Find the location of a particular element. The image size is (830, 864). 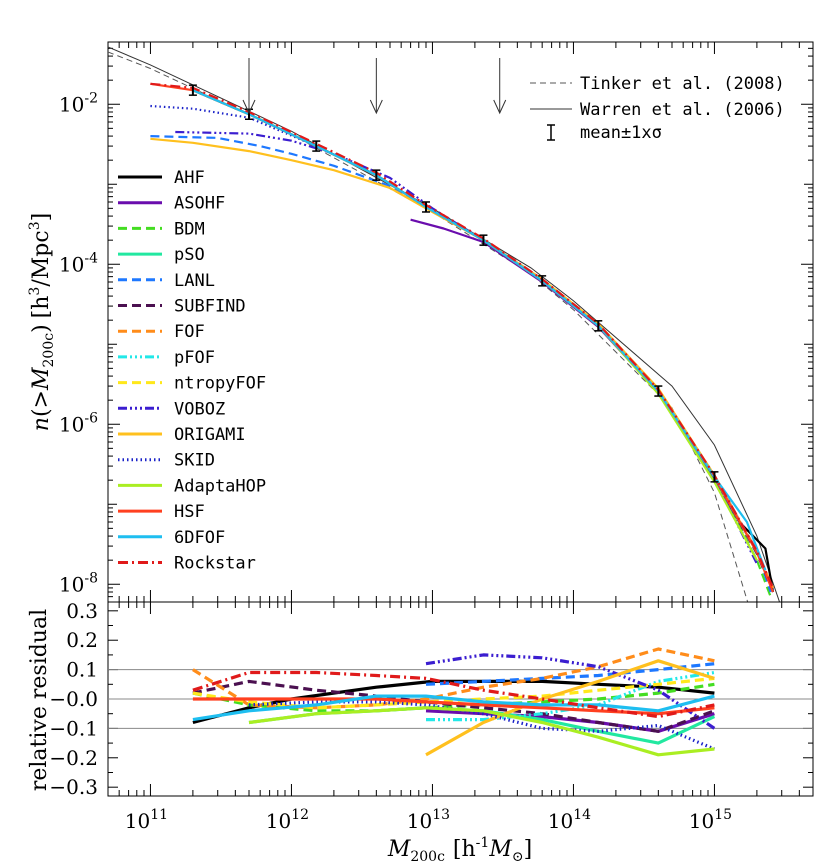

residual-line-voboz is located at coordinates (570, 691).